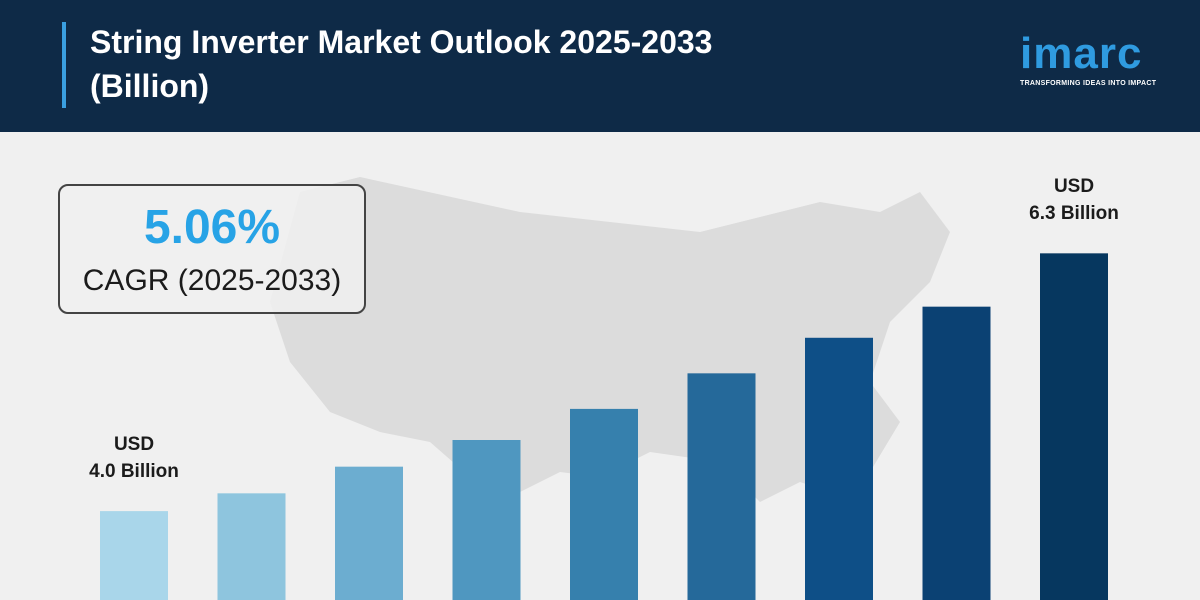 This screenshot has width=1200, height=600. Describe the element at coordinates (1074, 426) in the screenshot. I see `bar-2033` at that location.